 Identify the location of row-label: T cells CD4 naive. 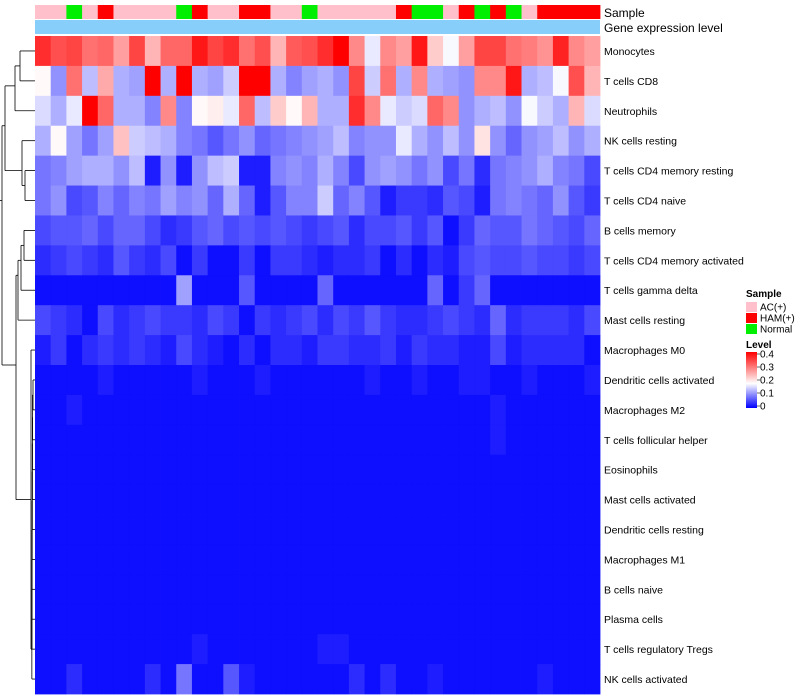
(645, 202).